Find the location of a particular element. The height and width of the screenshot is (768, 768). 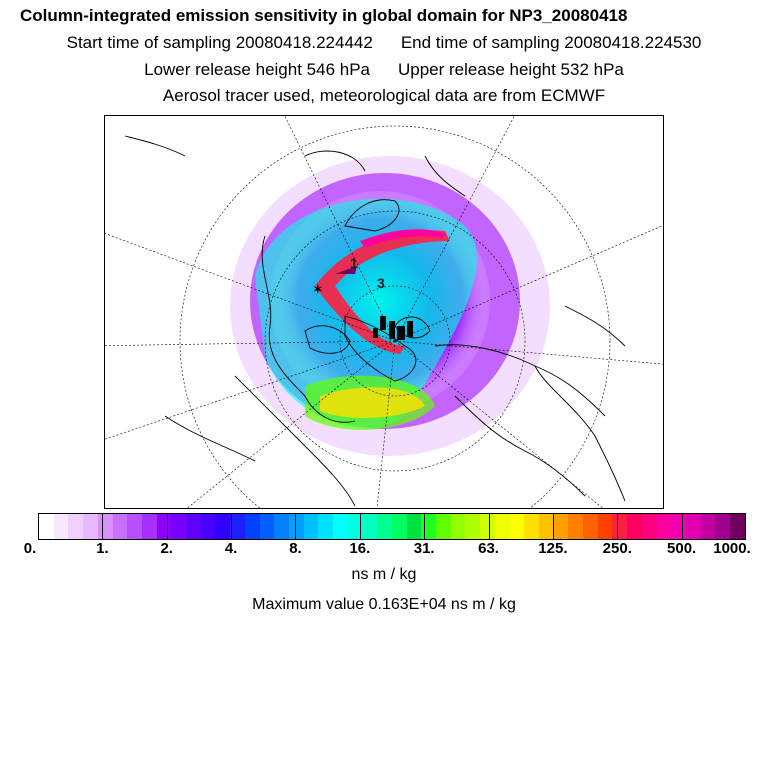

colorbar-label: 16. is located at coordinates (360, 548).